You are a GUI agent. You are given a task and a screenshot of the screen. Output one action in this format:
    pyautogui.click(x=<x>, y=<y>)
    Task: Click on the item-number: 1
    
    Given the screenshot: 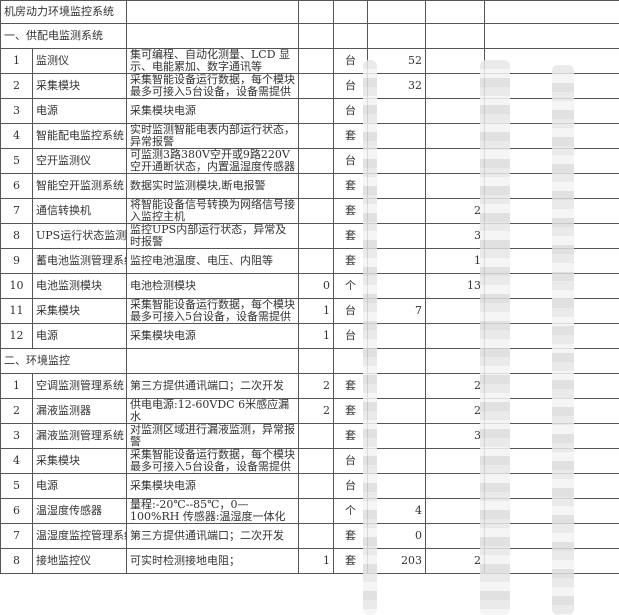 What is the action you would take?
    pyautogui.click(x=16, y=61)
    